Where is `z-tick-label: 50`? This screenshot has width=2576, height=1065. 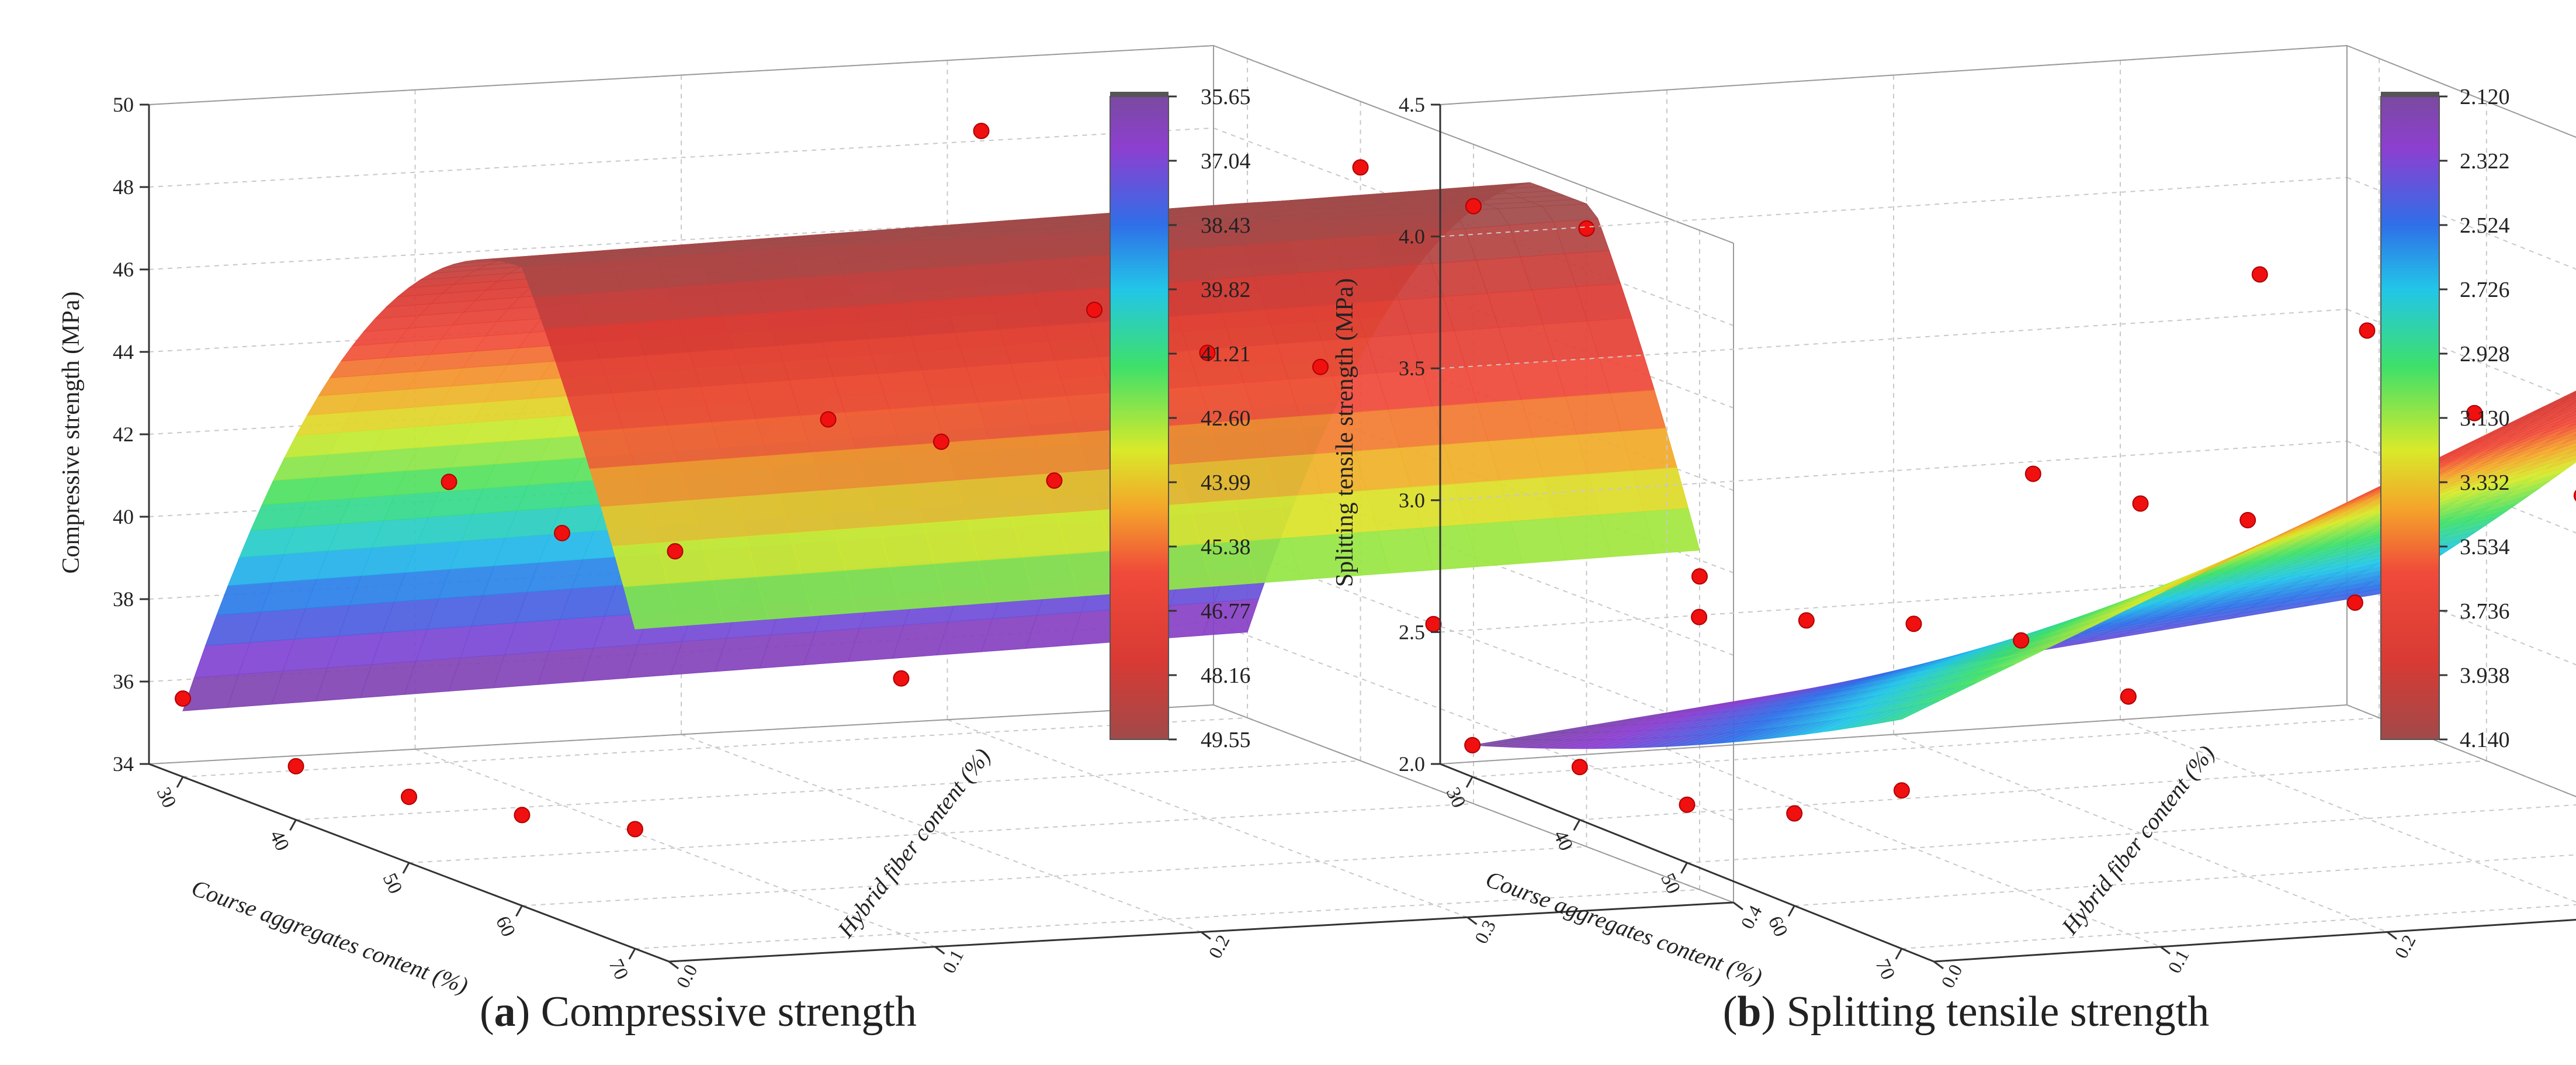
z-tick-label: 50 is located at coordinates (123, 105).